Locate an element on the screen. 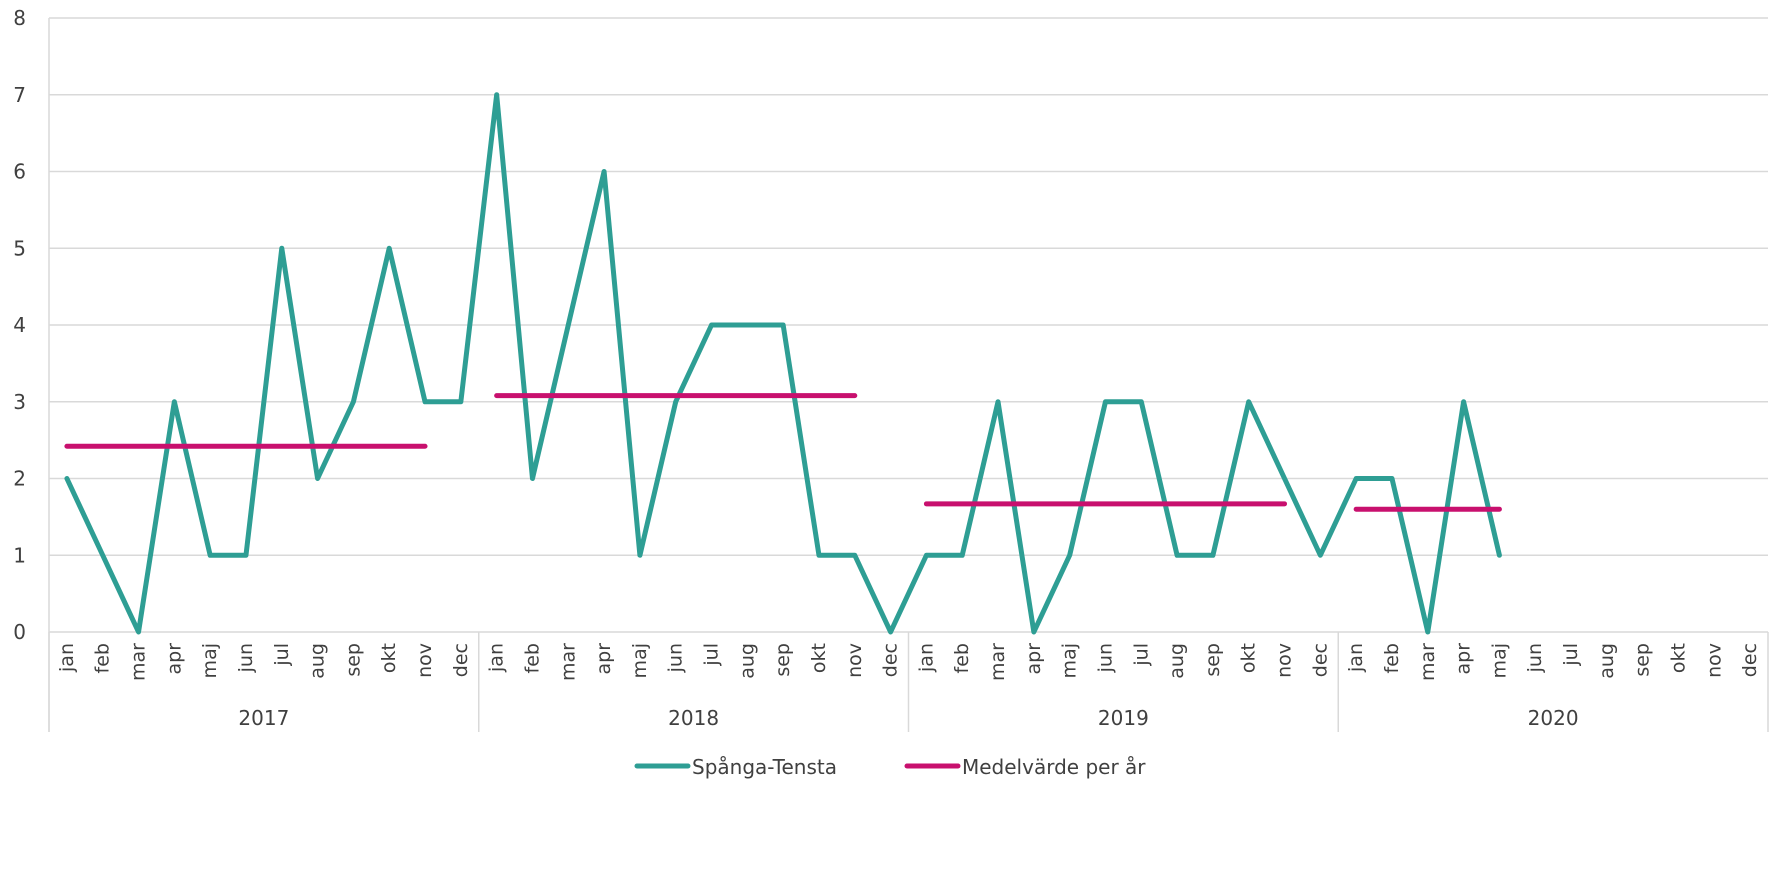 The image size is (1770, 883). y-tick-label: 8 is located at coordinates (19, 18).